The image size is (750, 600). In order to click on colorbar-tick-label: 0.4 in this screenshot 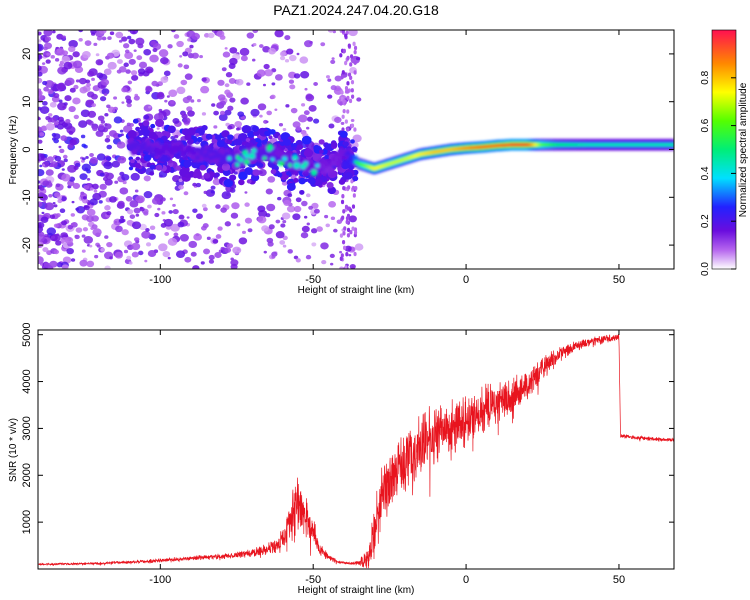, I will do `click(705, 173)`.